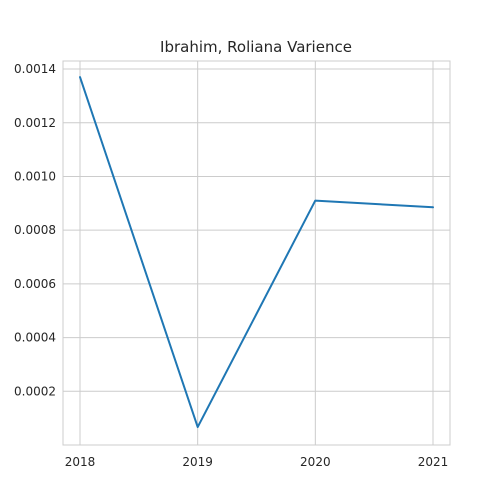  I want to click on y-tick-label: 0.0004, so click(35, 338).